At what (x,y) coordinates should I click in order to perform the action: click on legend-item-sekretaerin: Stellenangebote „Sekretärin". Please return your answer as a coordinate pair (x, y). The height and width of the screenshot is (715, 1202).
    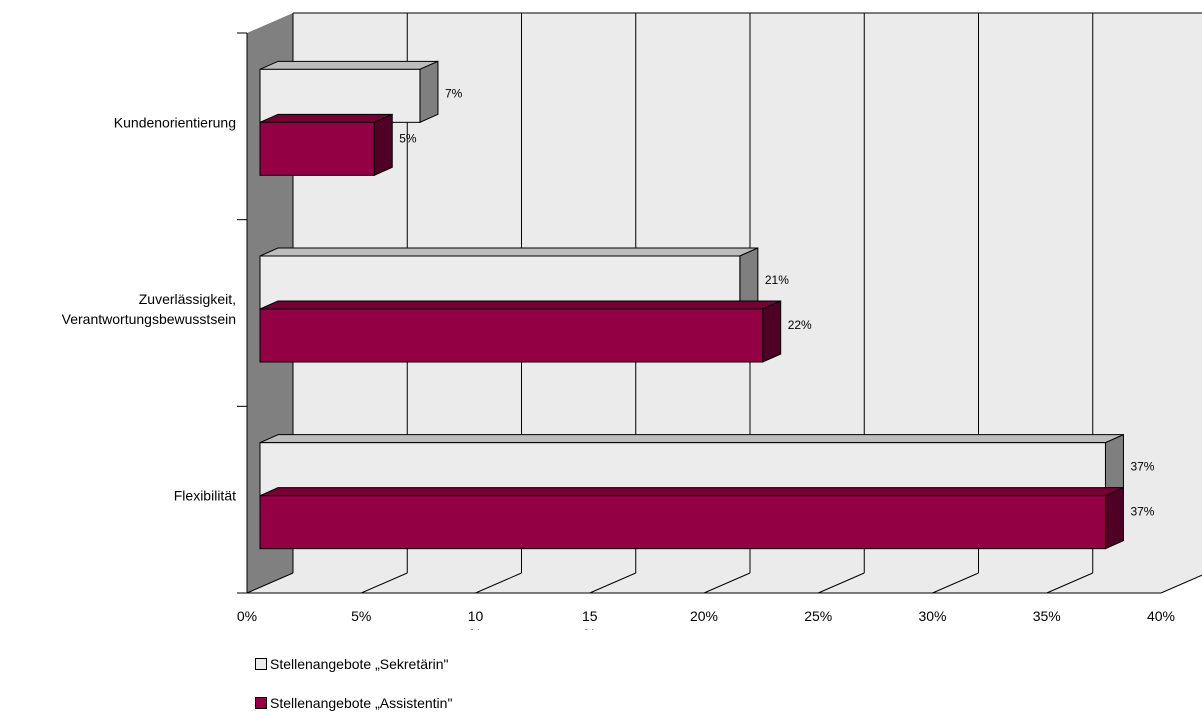
    Looking at the image, I should click on (352, 664).